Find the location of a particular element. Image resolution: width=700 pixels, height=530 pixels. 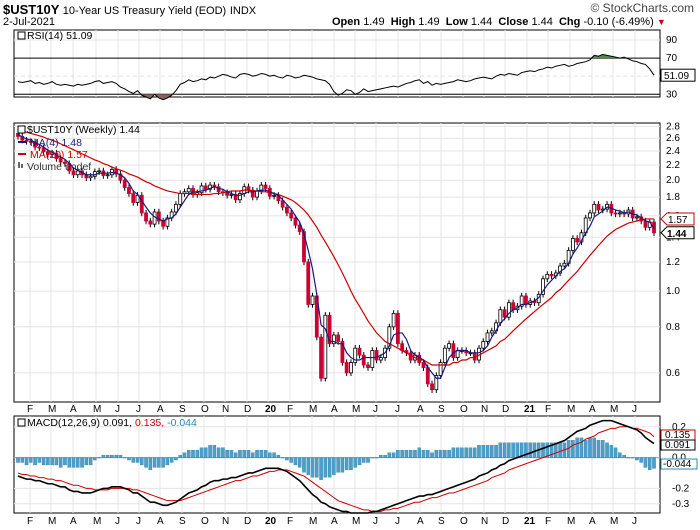

month-label-top: O is located at coordinates (205, 409).